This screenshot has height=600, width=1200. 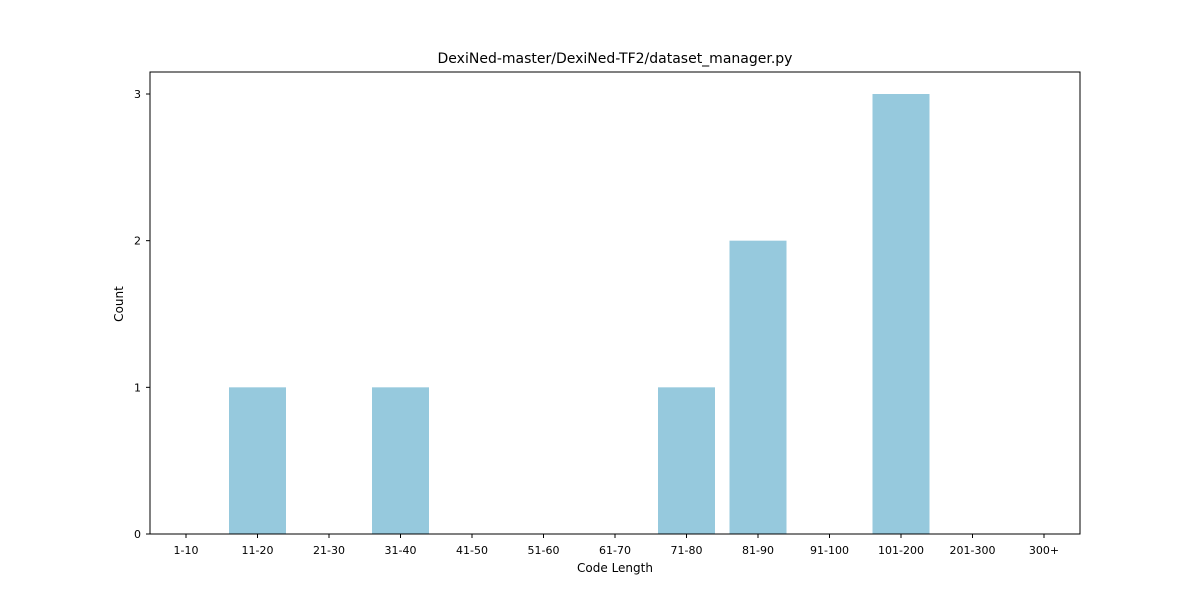 What do you see at coordinates (258, 550) in the screenshot?
I see `x-tick-label: 11-20` at bounding box center [258, 550].